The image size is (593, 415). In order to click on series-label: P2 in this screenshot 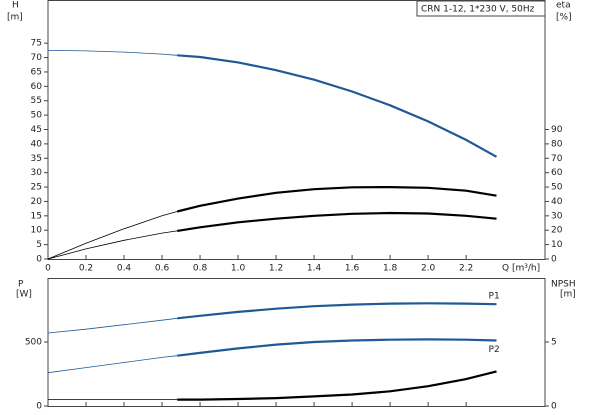, I will do `click(494, 350)`.